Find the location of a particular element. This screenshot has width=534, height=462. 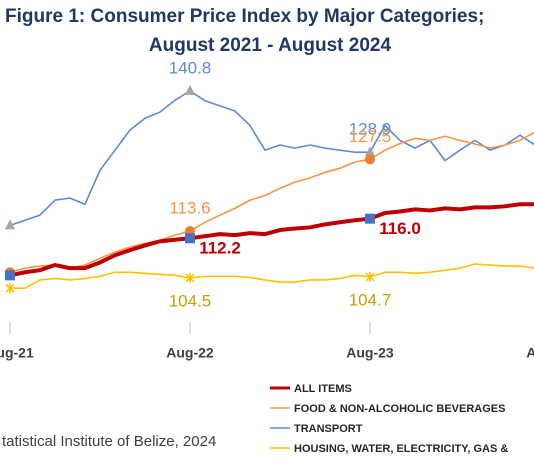

chart-subtitle: August 2021 - August 2024 is located at coordinates (270, 45).